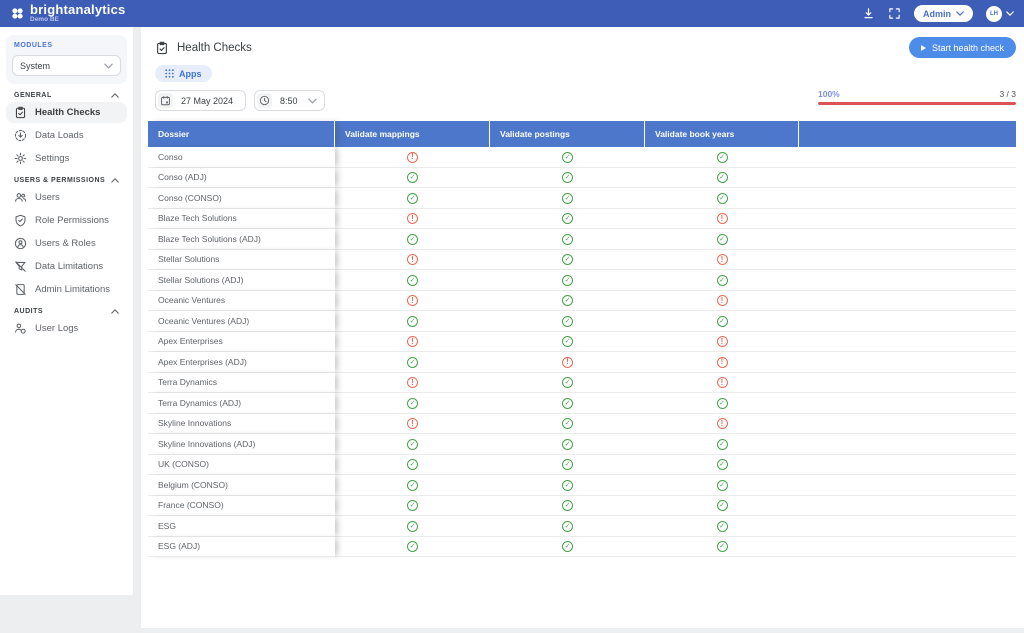  What do you see at coordinates (241, 382) in the screenshot?
I see `dossier-cell: Terra Dynamics` at bounding box center [241, 382].